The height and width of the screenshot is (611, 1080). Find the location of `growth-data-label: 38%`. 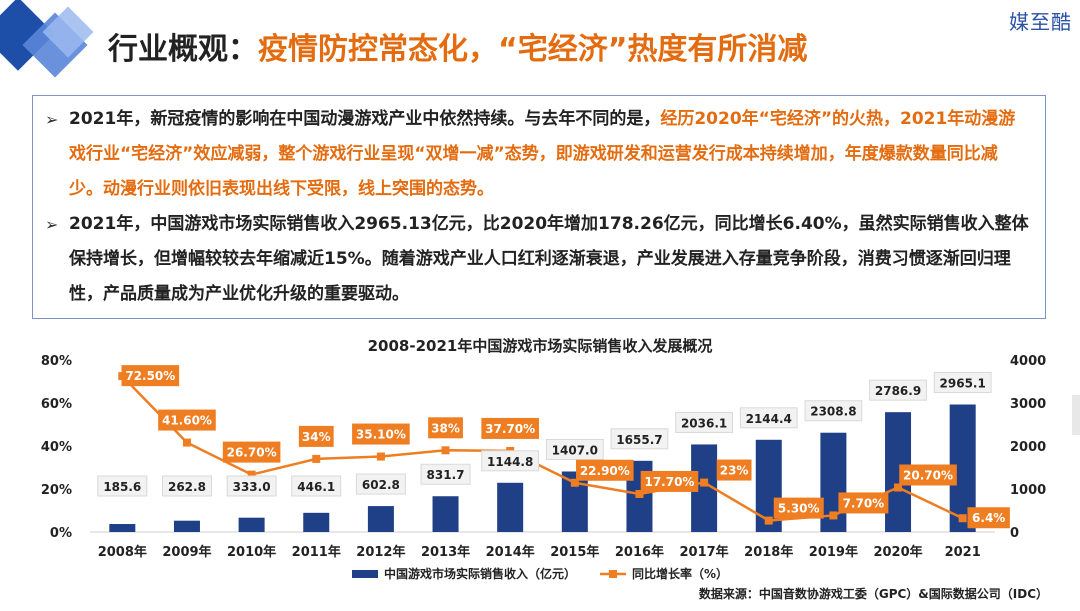

growth-data-label: 38% is located at coordinates (445, 428).